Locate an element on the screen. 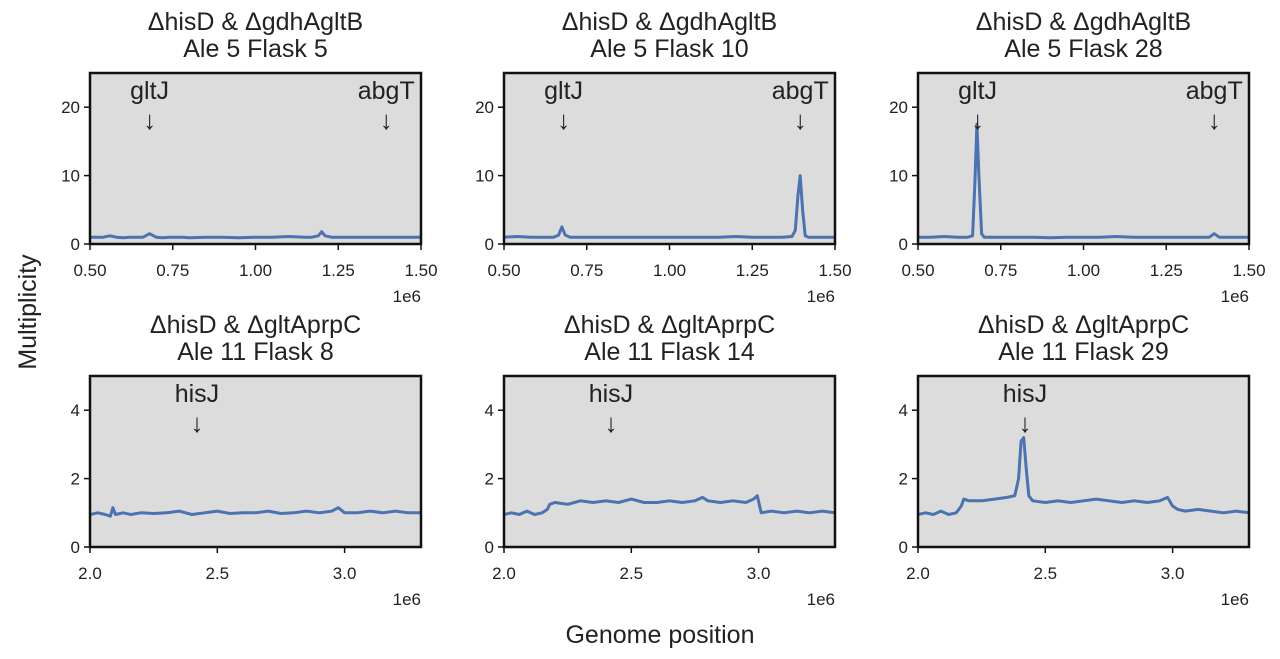 The height and width of the screenshot is (659, 1280). panel-title-line: Ale 5 Flask 10 is located at coordinates (669, 49).